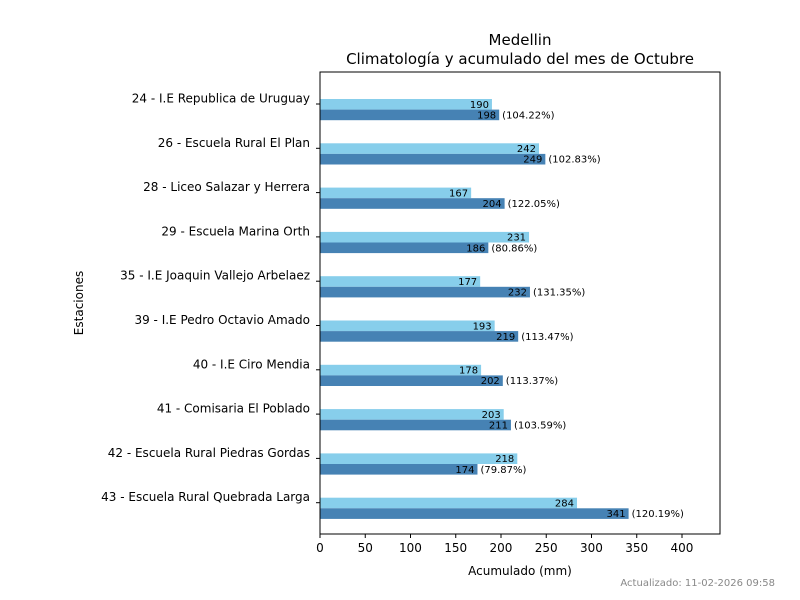 This screenshot has width=800, height=600. I want to click on x-tick-label: 50, so click(365, 548).